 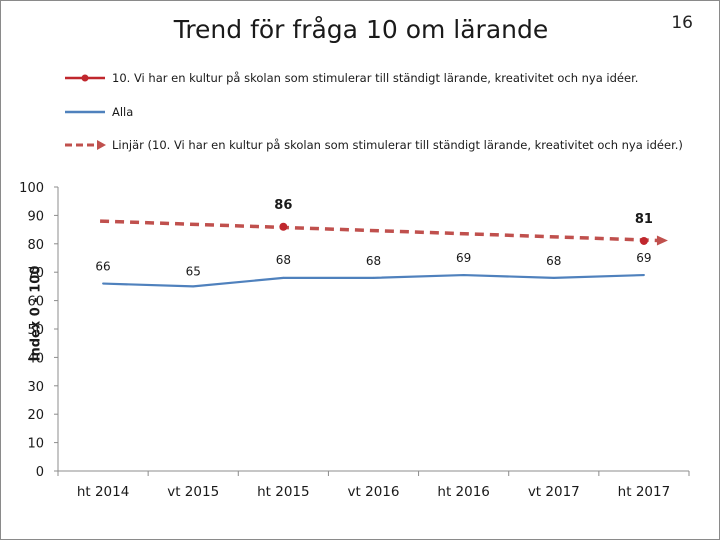 What do you see at coordinates (31, 188) in the screenshot?
I see `y-tick-label: 100` at bounding box center [31, 188].